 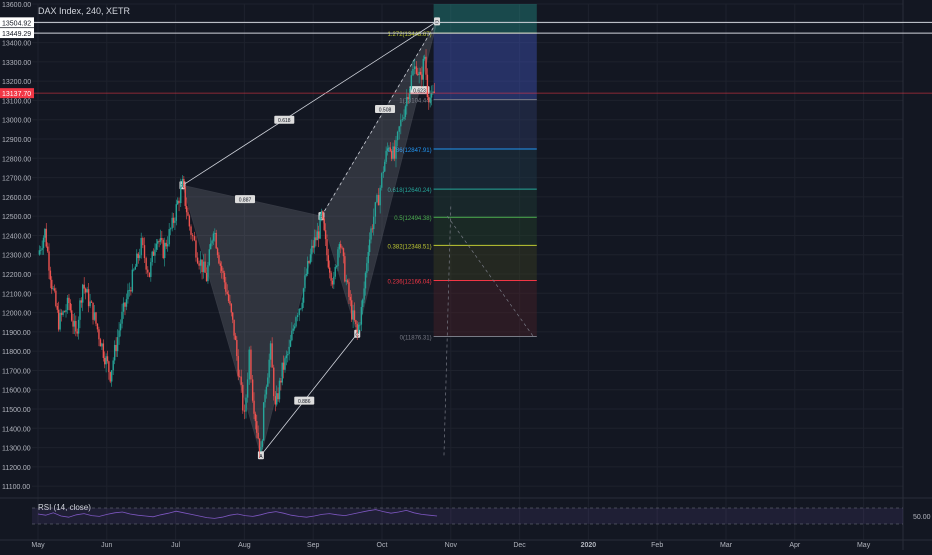 What do you see at coordinates (16, 101) in the screenshot?
I see `y-tick-label: 13100.00` at bounding box center [16, 101].